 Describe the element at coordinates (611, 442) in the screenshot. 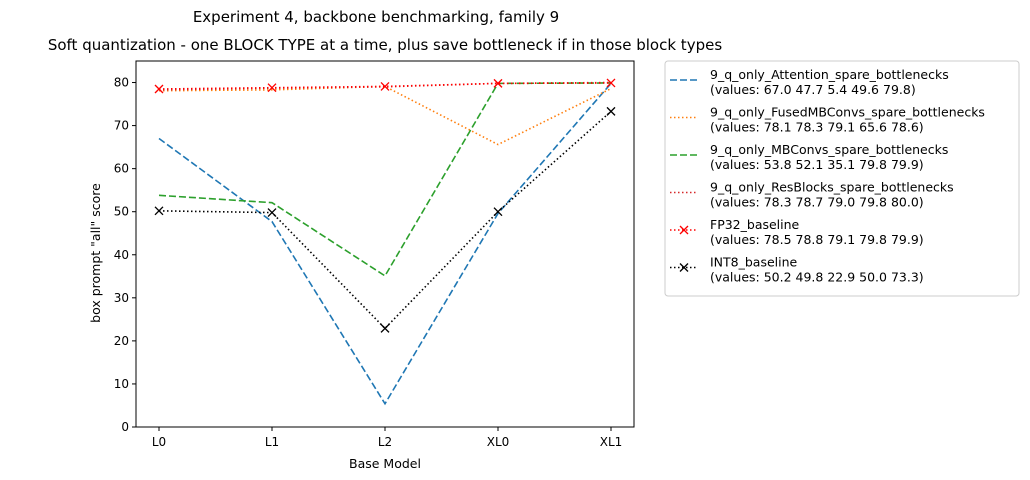

I see `x-tick-label: XL1` at that location.